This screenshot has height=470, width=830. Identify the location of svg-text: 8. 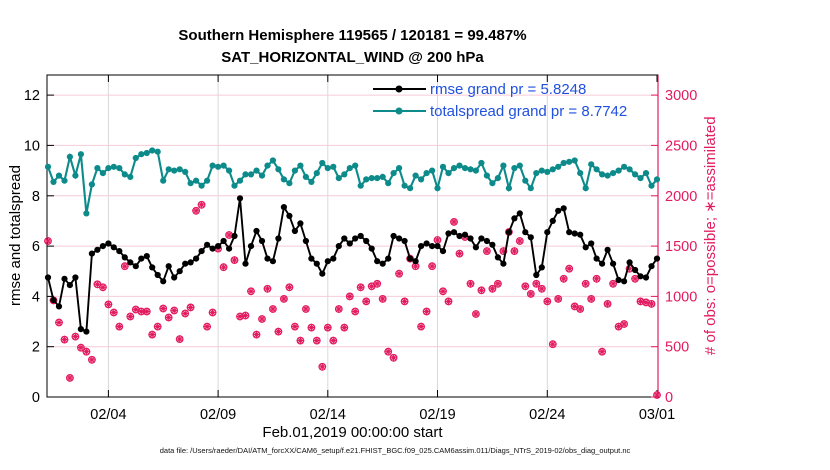
(36, 197).